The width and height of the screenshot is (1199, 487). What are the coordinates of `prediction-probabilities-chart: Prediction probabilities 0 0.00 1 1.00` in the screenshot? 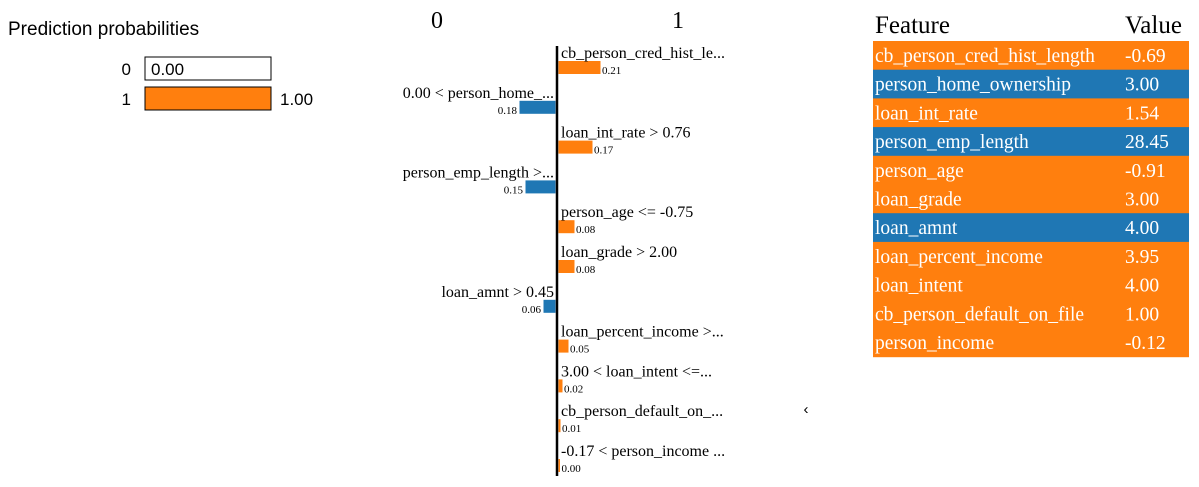 It's located at (160, 65).